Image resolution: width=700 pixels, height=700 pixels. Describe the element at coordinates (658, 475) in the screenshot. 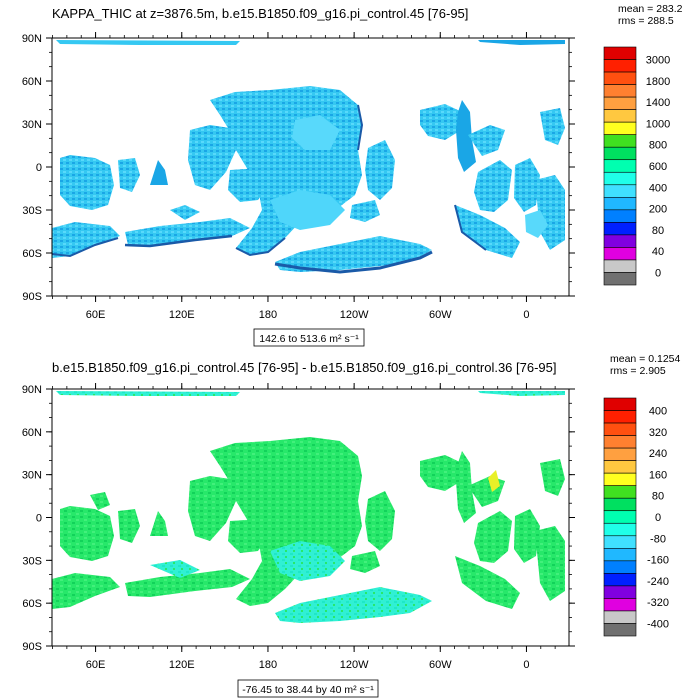

I see `colorbar-label: 160` at that location.